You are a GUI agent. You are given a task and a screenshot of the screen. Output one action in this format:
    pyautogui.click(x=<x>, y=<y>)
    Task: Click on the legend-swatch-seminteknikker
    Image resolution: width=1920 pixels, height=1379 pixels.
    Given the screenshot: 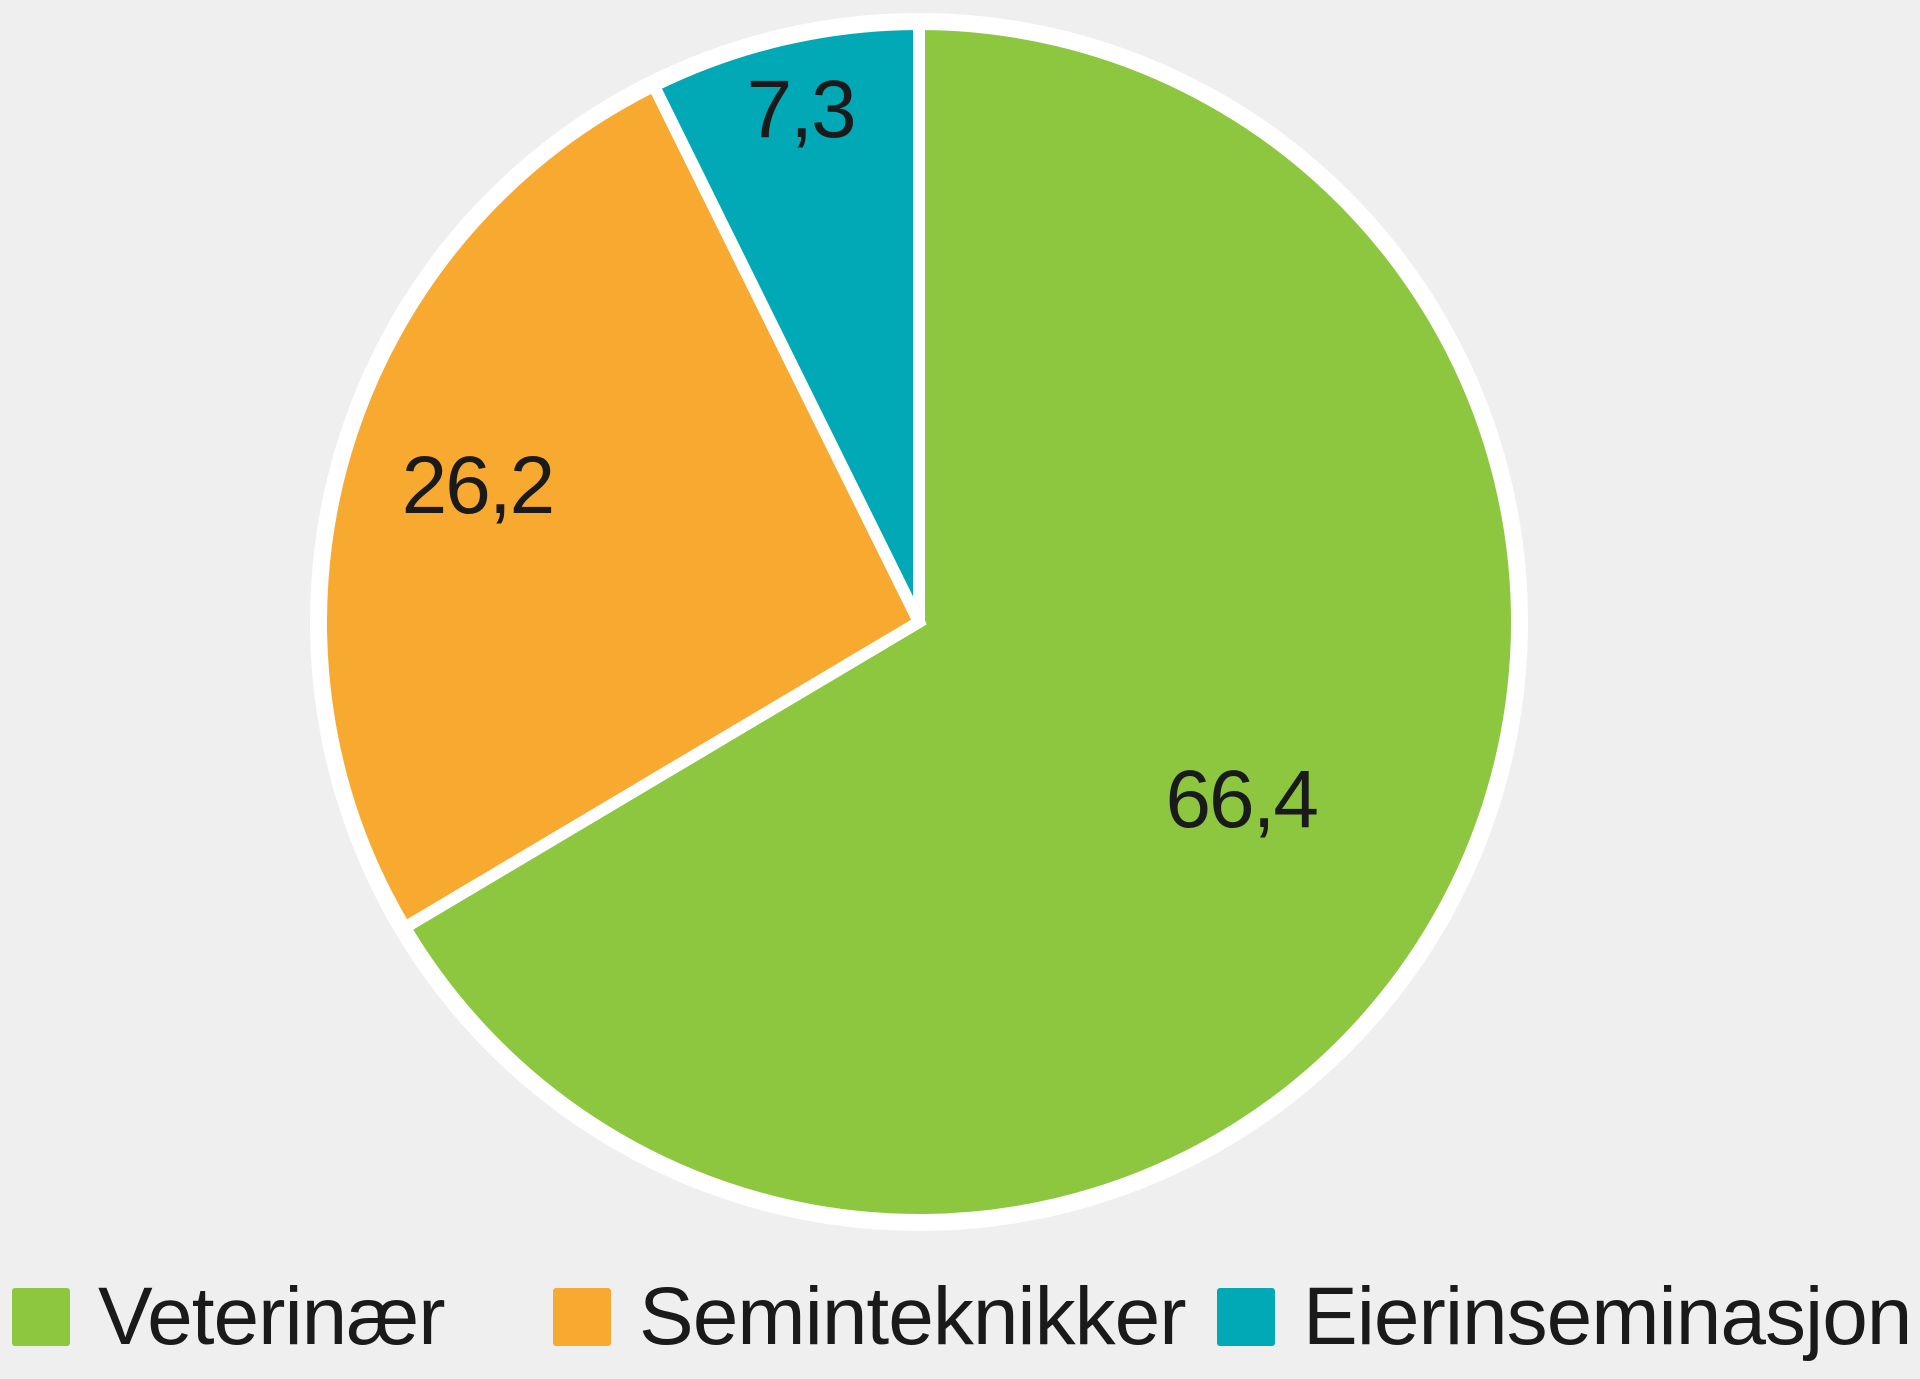 What is the action you would take?
    pyautogui.click(x=582, y=1317)
    